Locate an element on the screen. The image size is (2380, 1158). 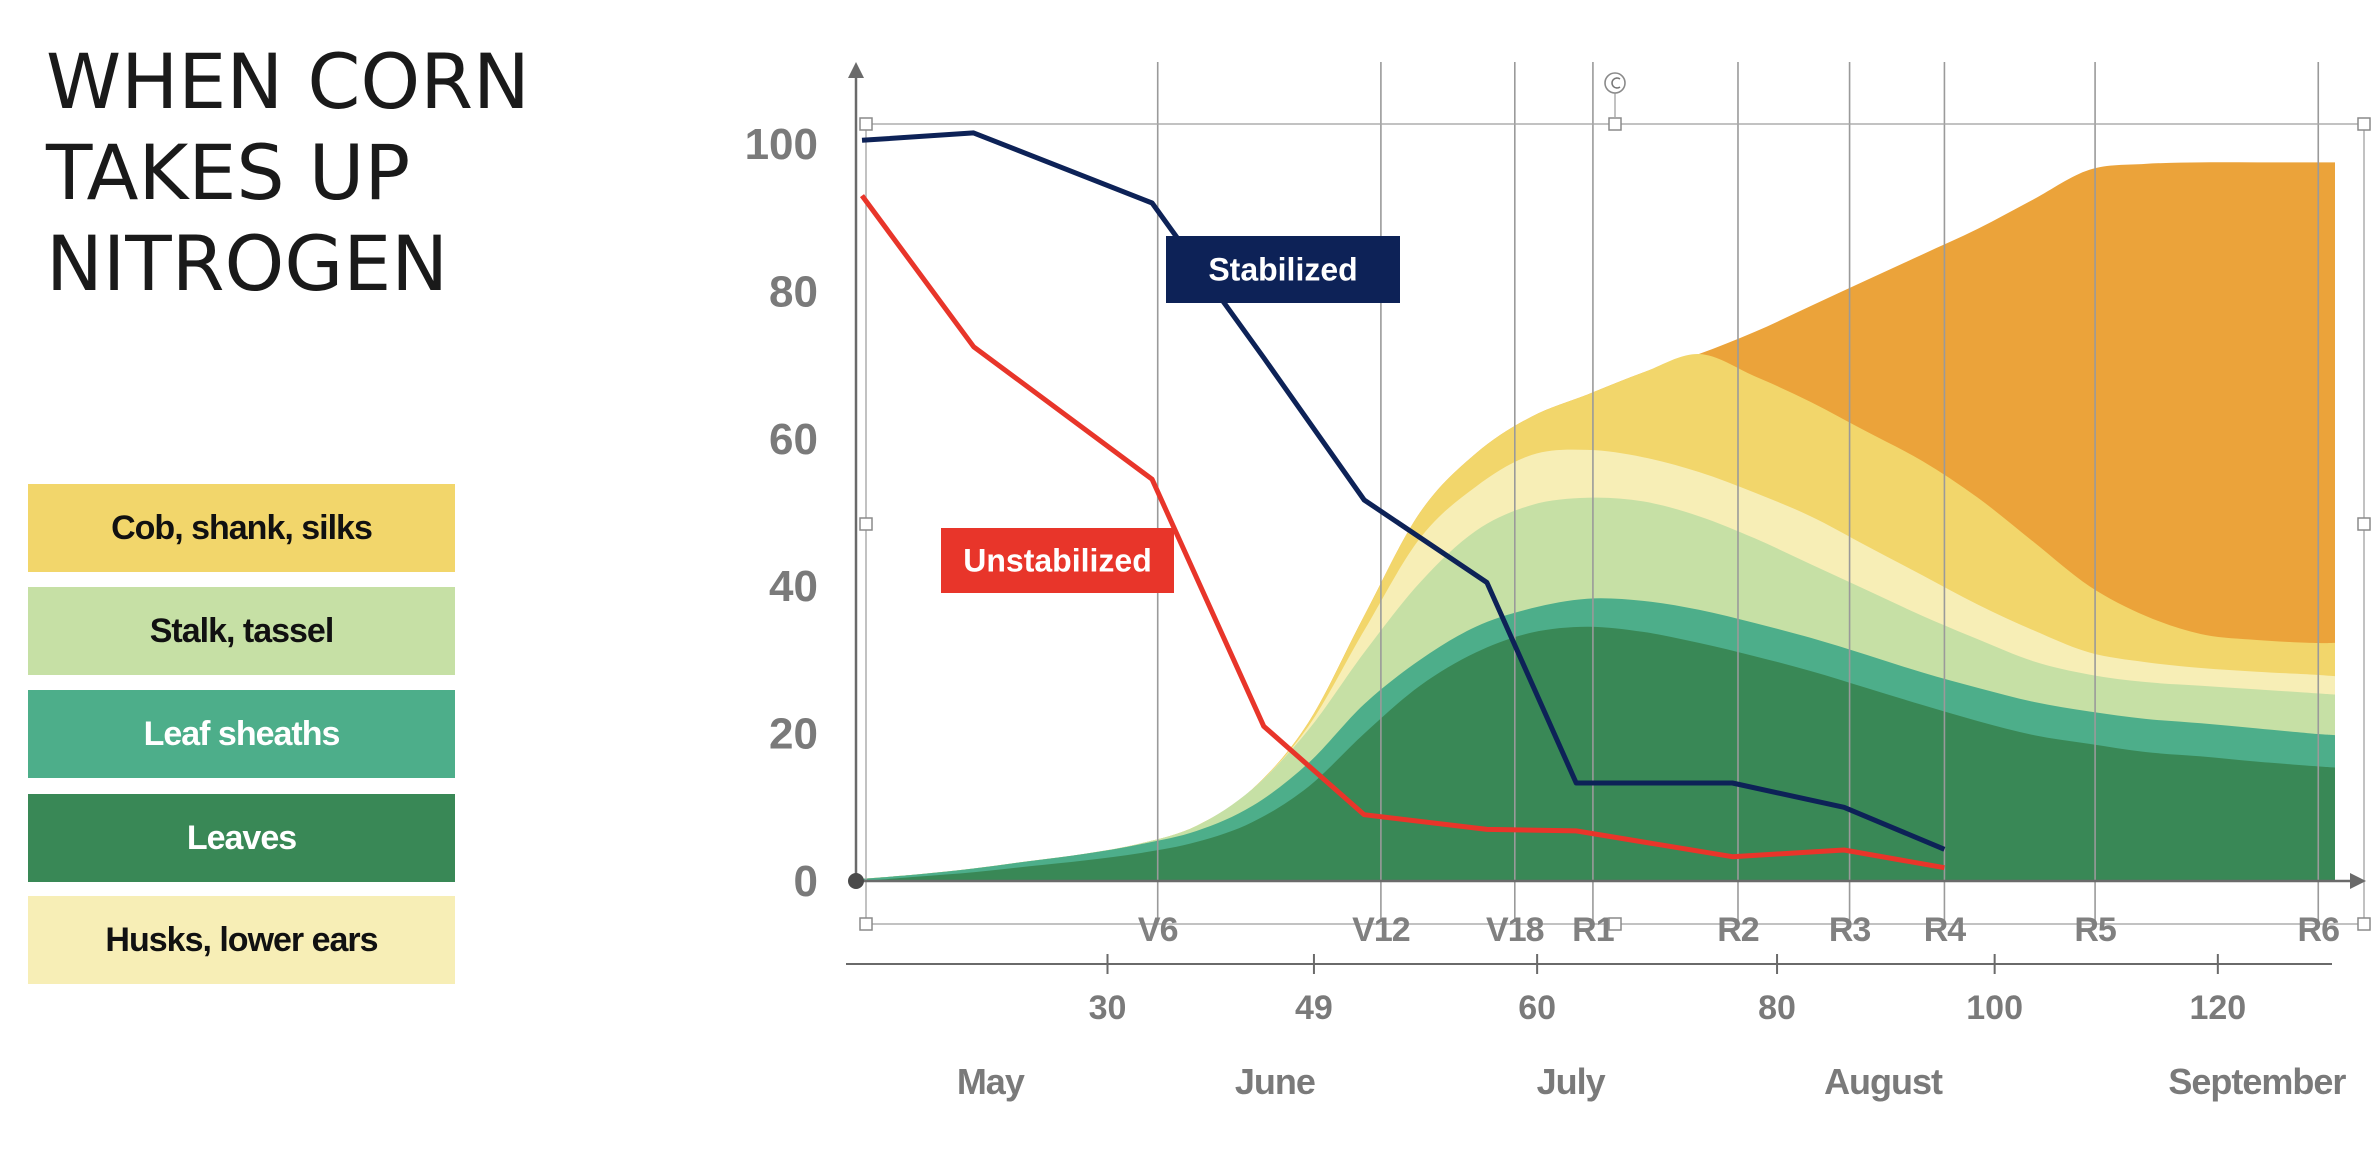
label-layer: Stabilized Unstabilized is located at coordinates (1170, 414).